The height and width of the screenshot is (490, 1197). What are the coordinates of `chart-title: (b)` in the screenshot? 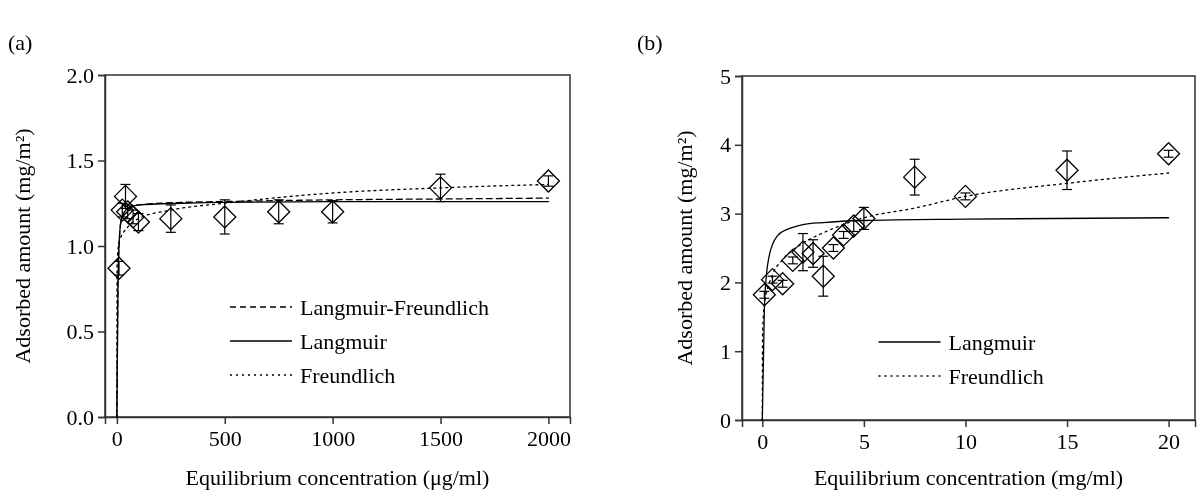 It's located at (650, 42).